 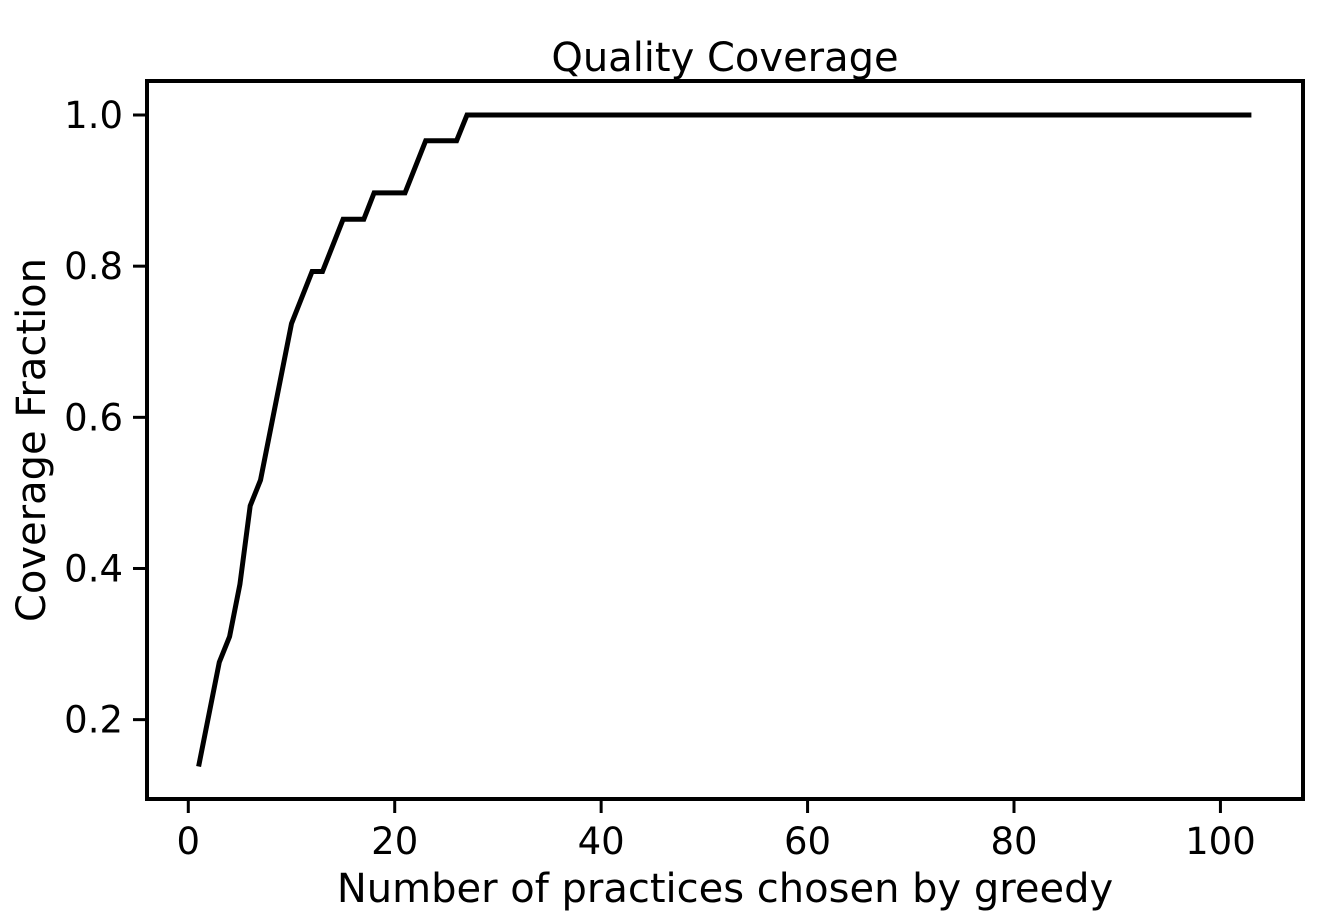 What do you see at coordinates (1013, 841) in the screenshot?
I see `x-tick-label: 80` at bounding box center [1013, 841].